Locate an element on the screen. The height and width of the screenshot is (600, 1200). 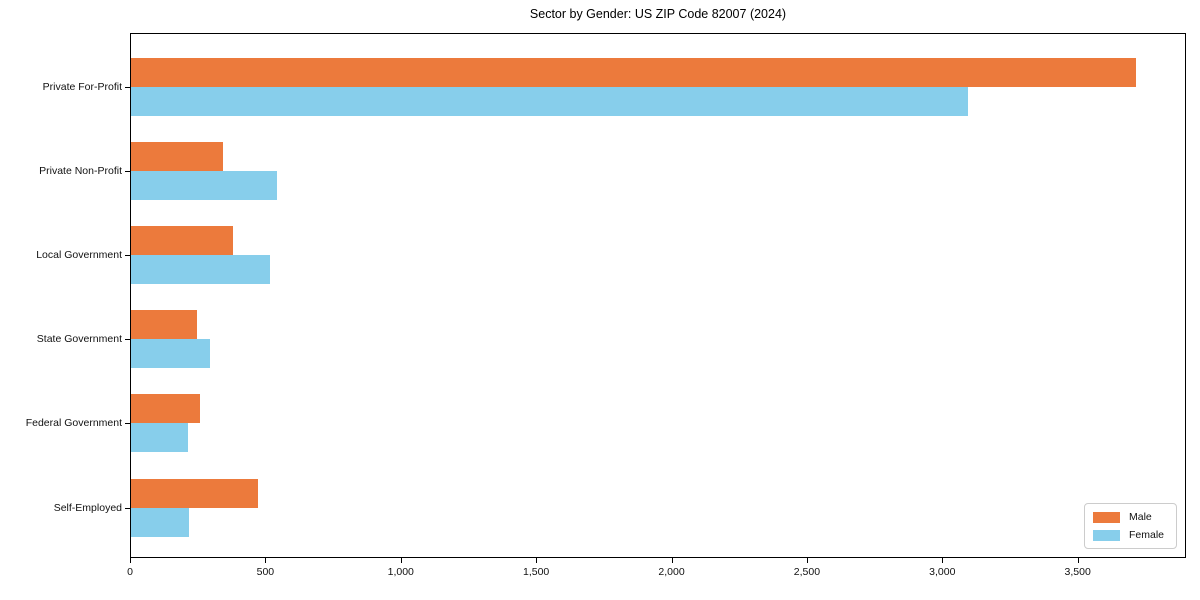
legend: Male Female is located at coordinates (1130, 526).